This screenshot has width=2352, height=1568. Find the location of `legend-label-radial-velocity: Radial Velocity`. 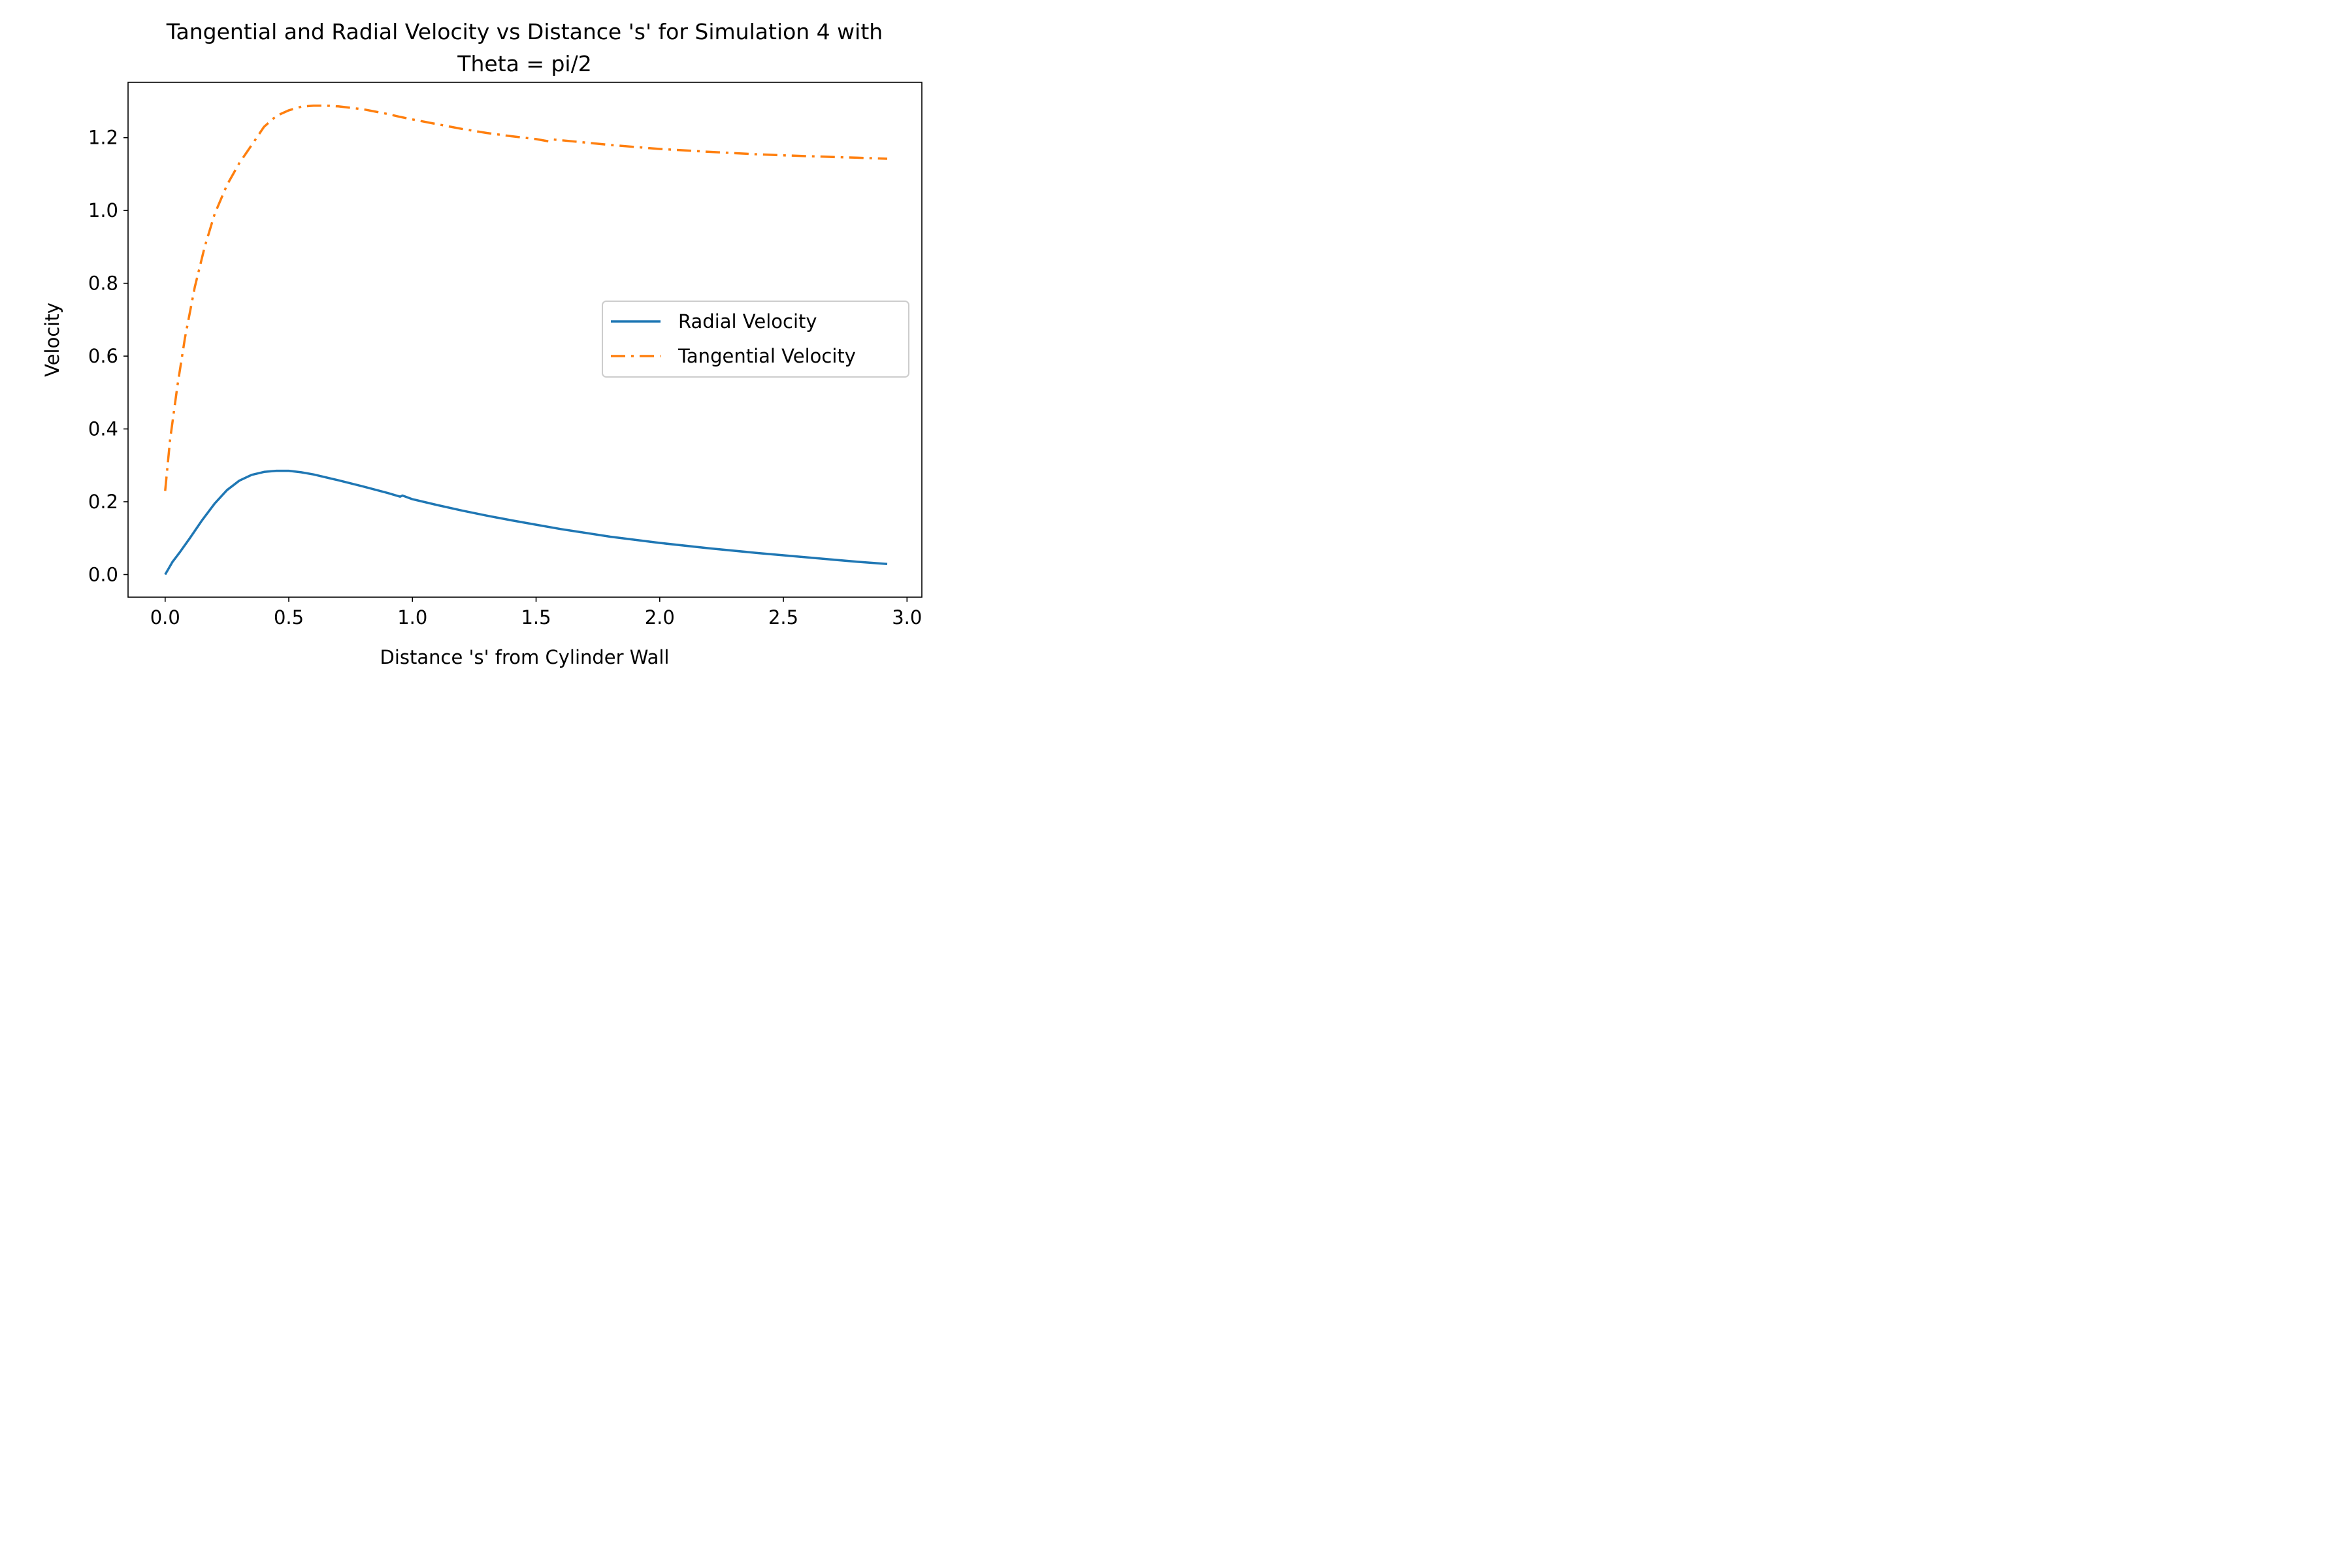

legend-label-radial-velocity: Radial Velocity is located at coordinates (747, 321).